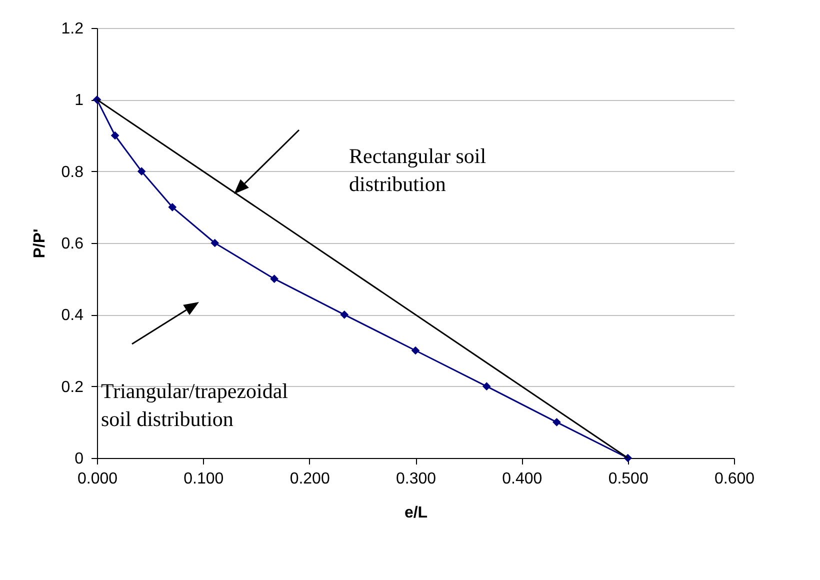 The image size is (820, 580). I want to click on x-tick-label: 0.100, so click(204, 479).